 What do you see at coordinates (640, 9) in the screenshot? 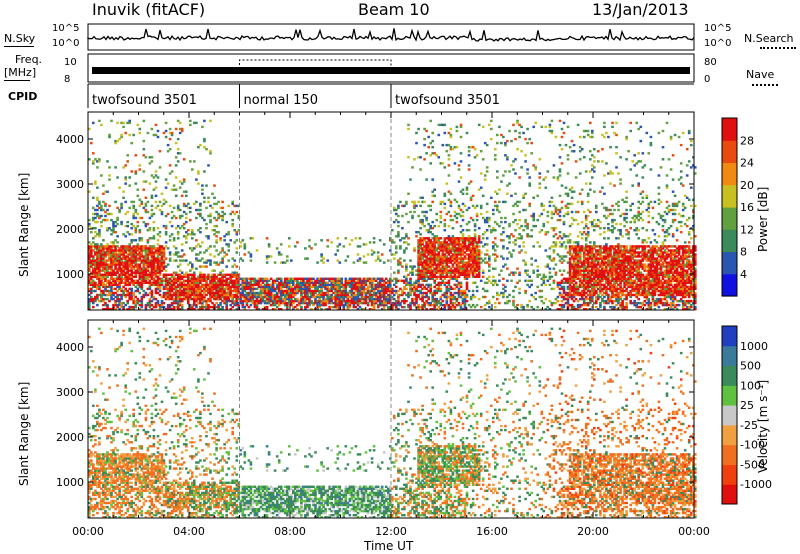
I see `date-title: 13/Jan/2013` at bounding box center [640, 9].